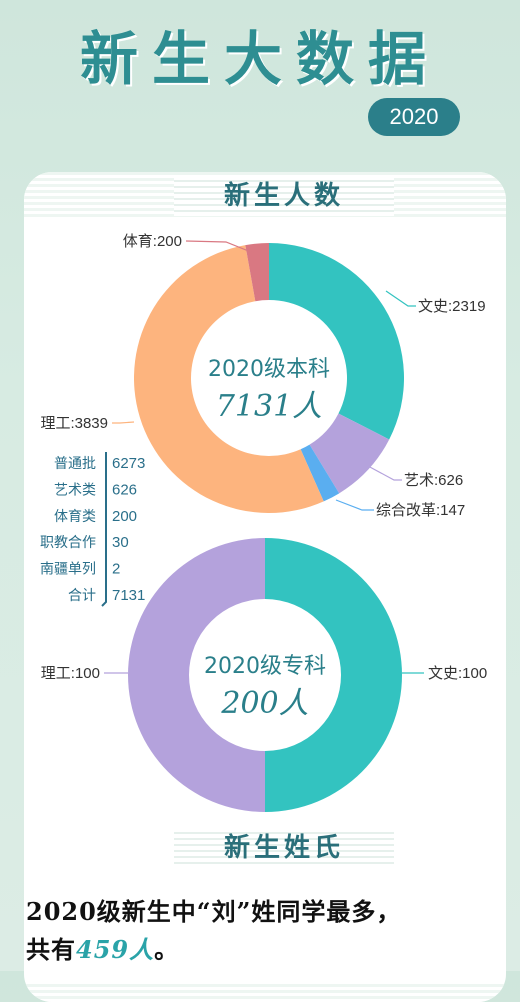  Describe the element at coordinates (269, 406) in the screenshot. I see `donut-center-total: 7131人` at that location.